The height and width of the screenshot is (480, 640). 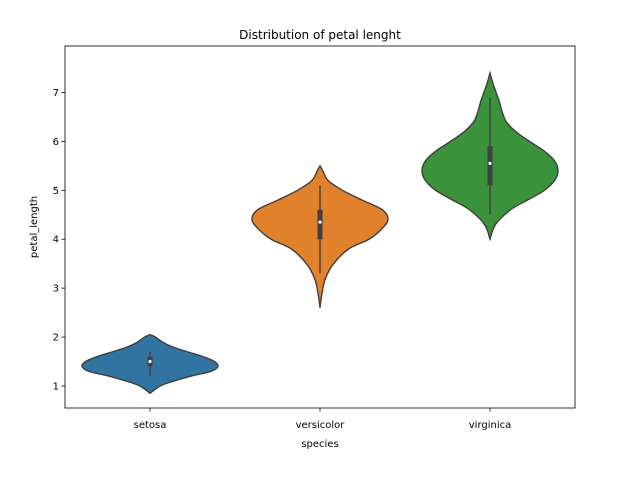 I want to click on y-axis: 1 2 3 4 5 6 7, so click(x=59, y=240).